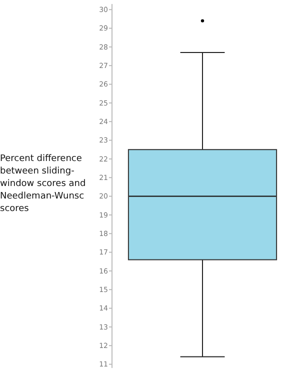 The height and width of the screenshot is (372, 295). What do you see at coordinates (43, 184) in the screenshot?
I see `y-axis-title: Percent difference between sliding-window scores and Needleman-Wunsc scores` at bounding box center [43, 184].